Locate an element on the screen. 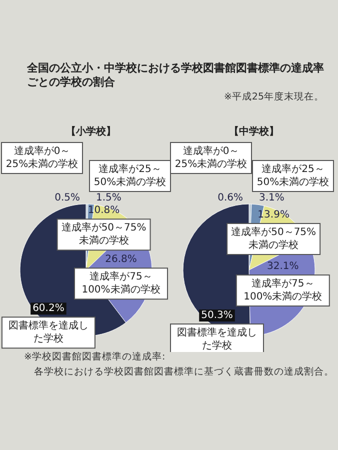  chart-subtitle: 【小学校】 is located at coordinates (91, 132).